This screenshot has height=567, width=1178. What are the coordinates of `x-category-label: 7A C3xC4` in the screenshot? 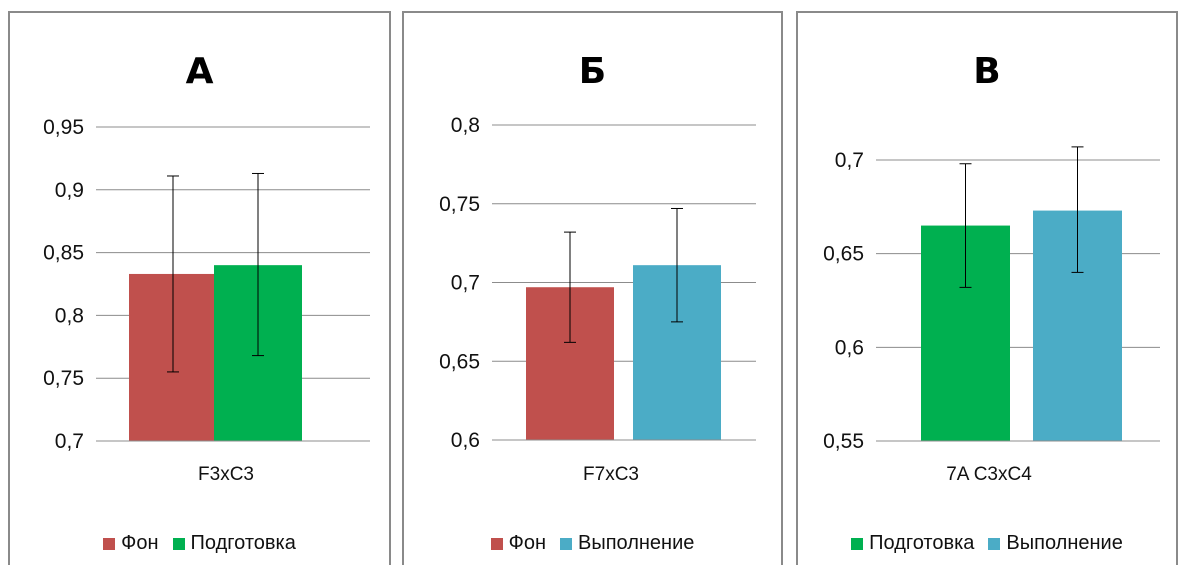 It's located at (989, 474).